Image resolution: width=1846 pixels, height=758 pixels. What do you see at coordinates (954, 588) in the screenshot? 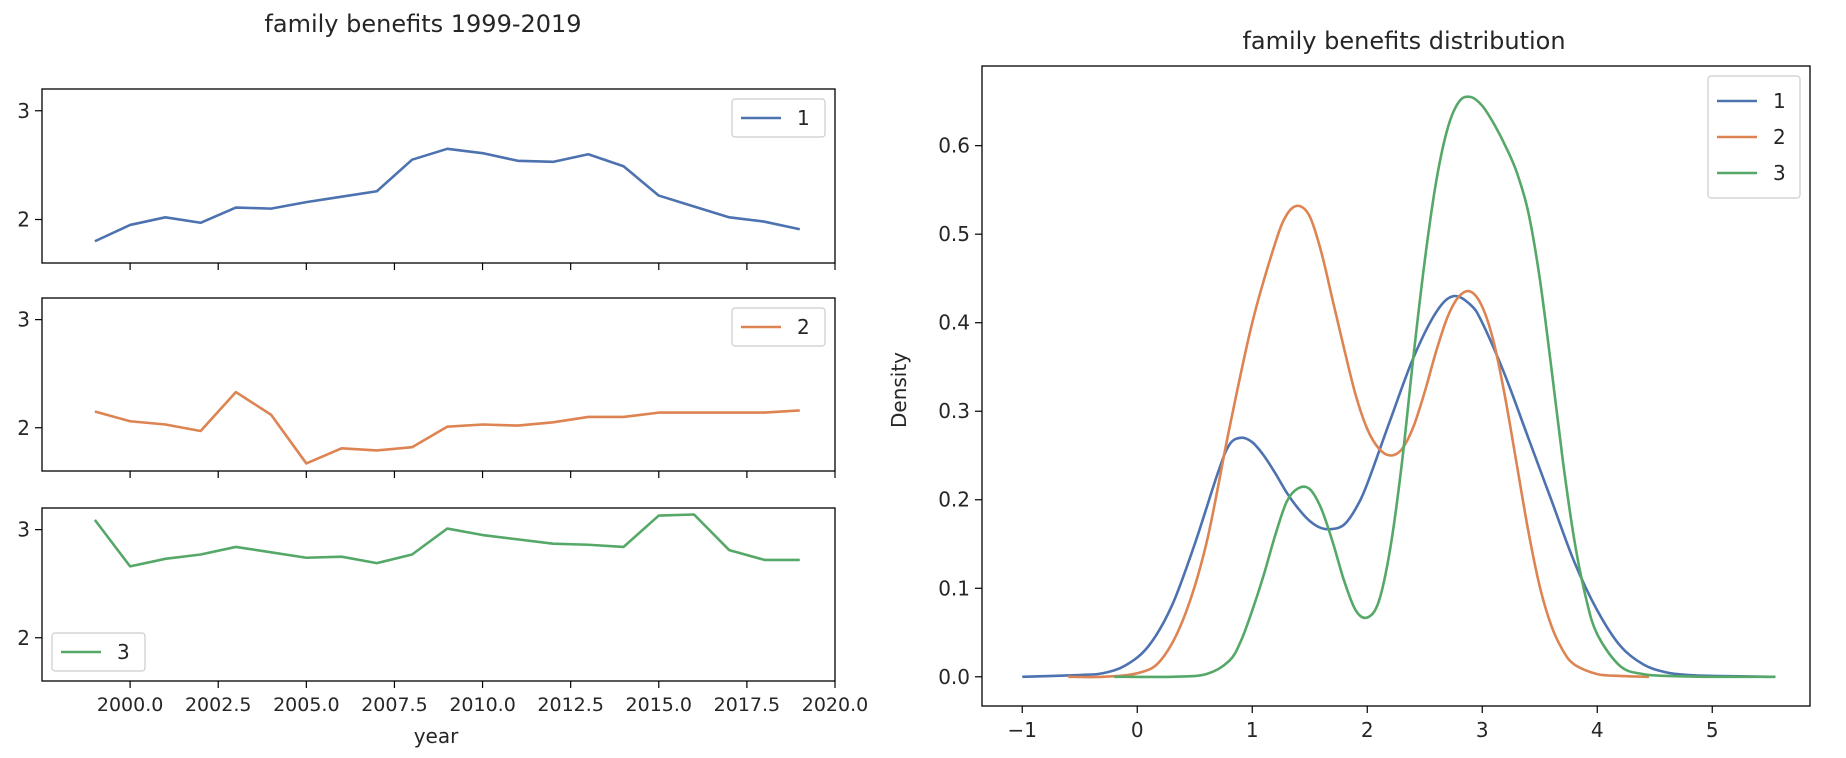
I see `y-tick-label: 0.1` at bounding box center [954, 588].